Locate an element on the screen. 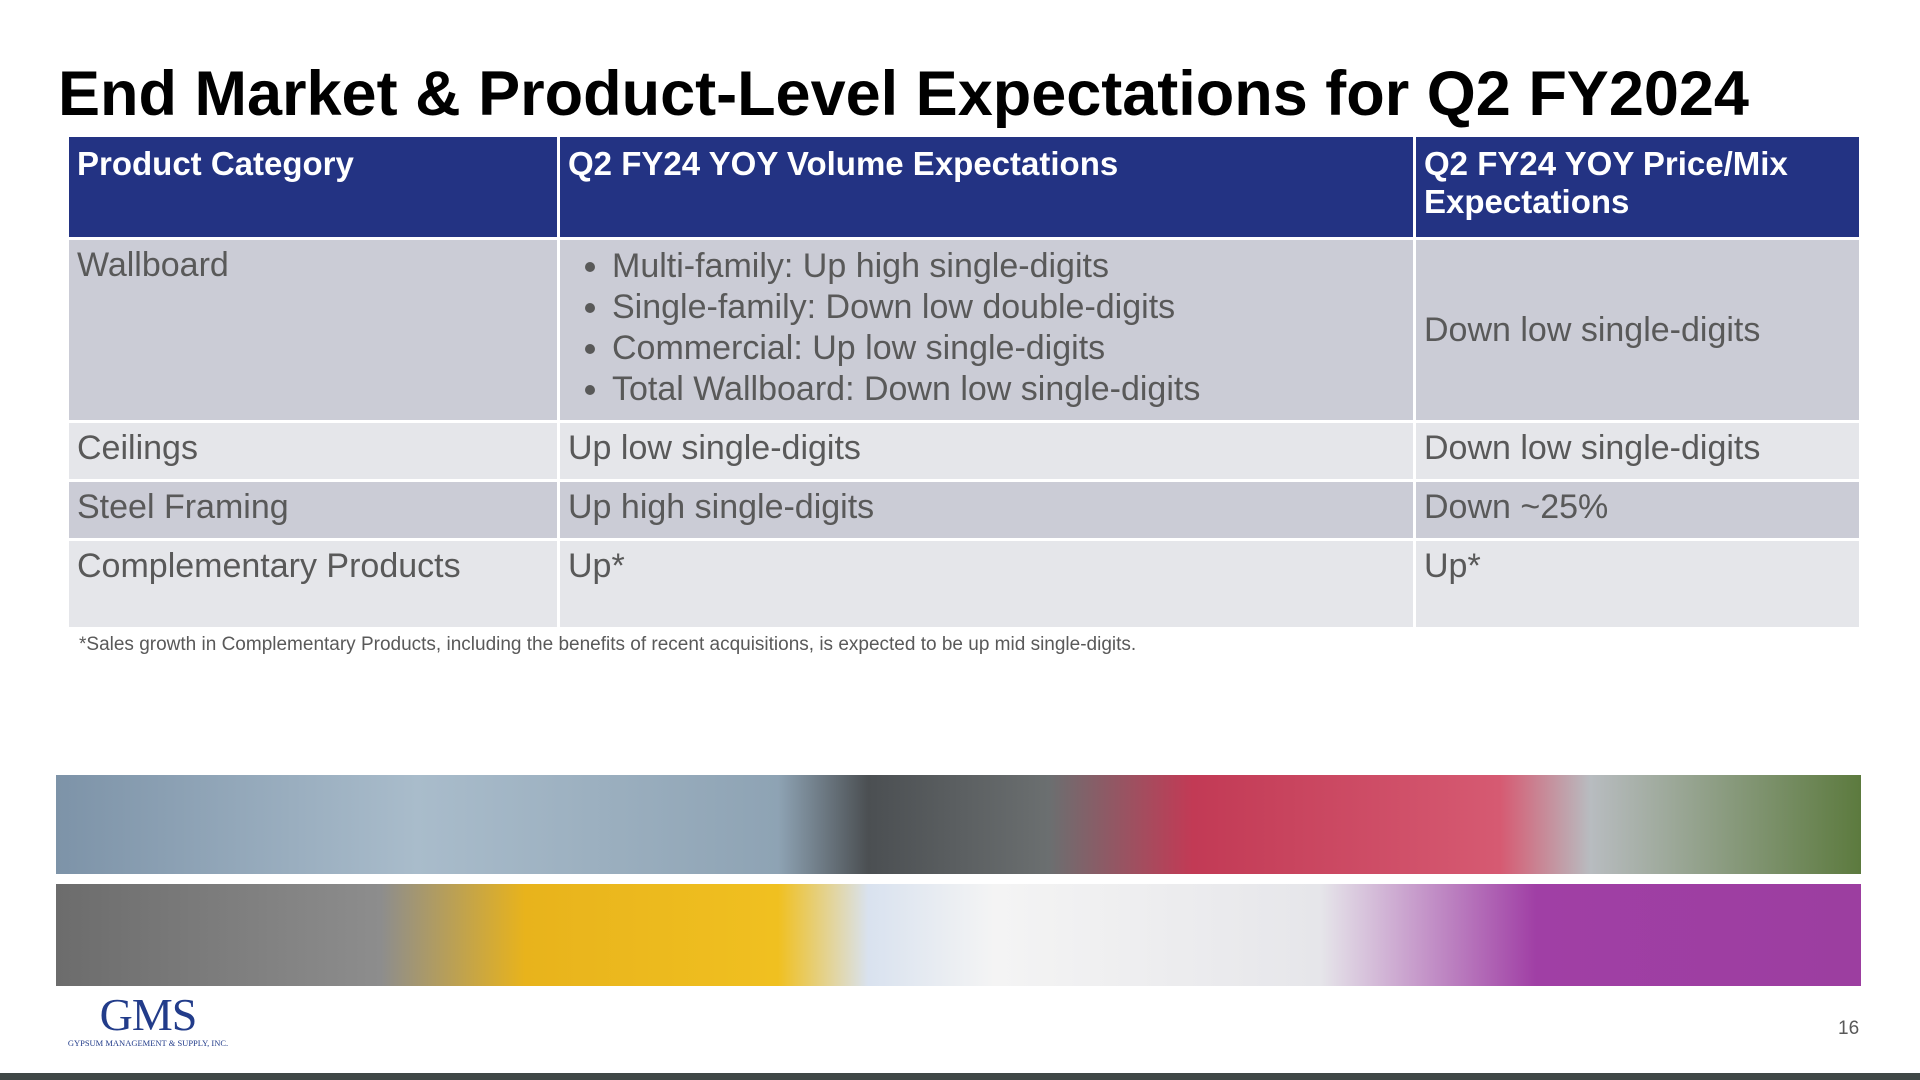  price-cell: Down ~25% is located at coordinates (1637, 510).